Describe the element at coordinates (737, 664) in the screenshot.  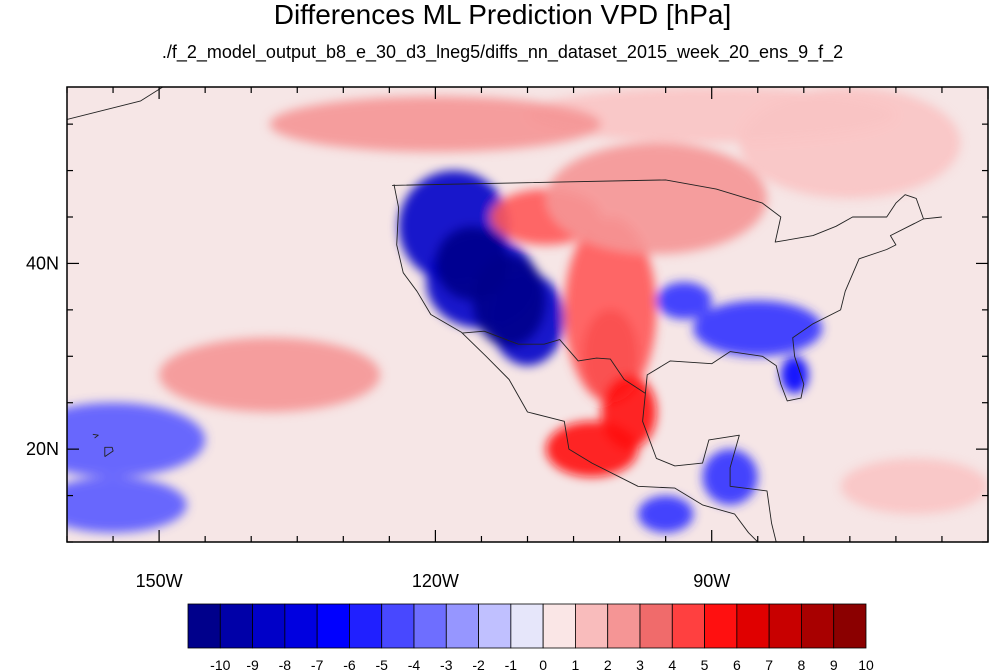
I see `colorbar-label: 6` at that location.